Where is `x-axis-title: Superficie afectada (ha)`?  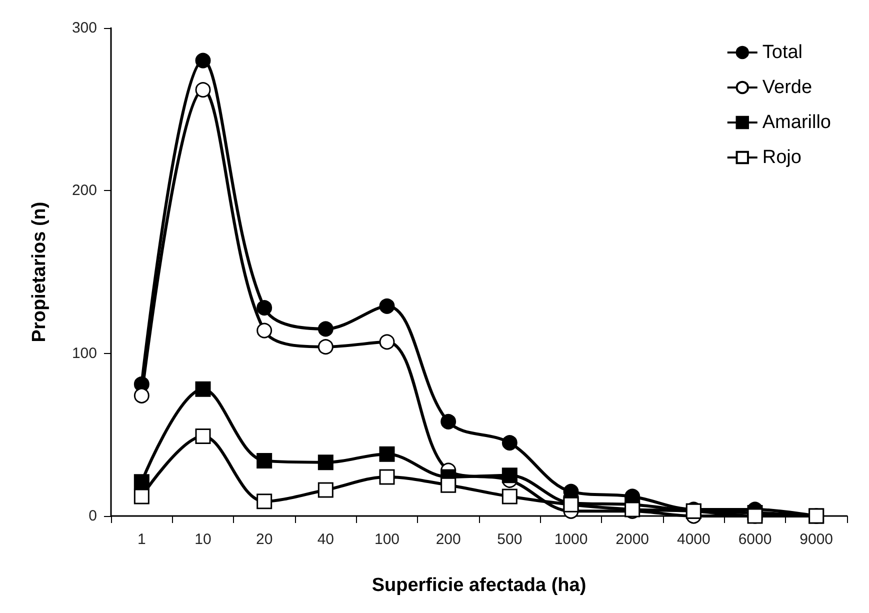 x-axis-title: Superficie afectada (ha) is located at coordinates (479, 585).